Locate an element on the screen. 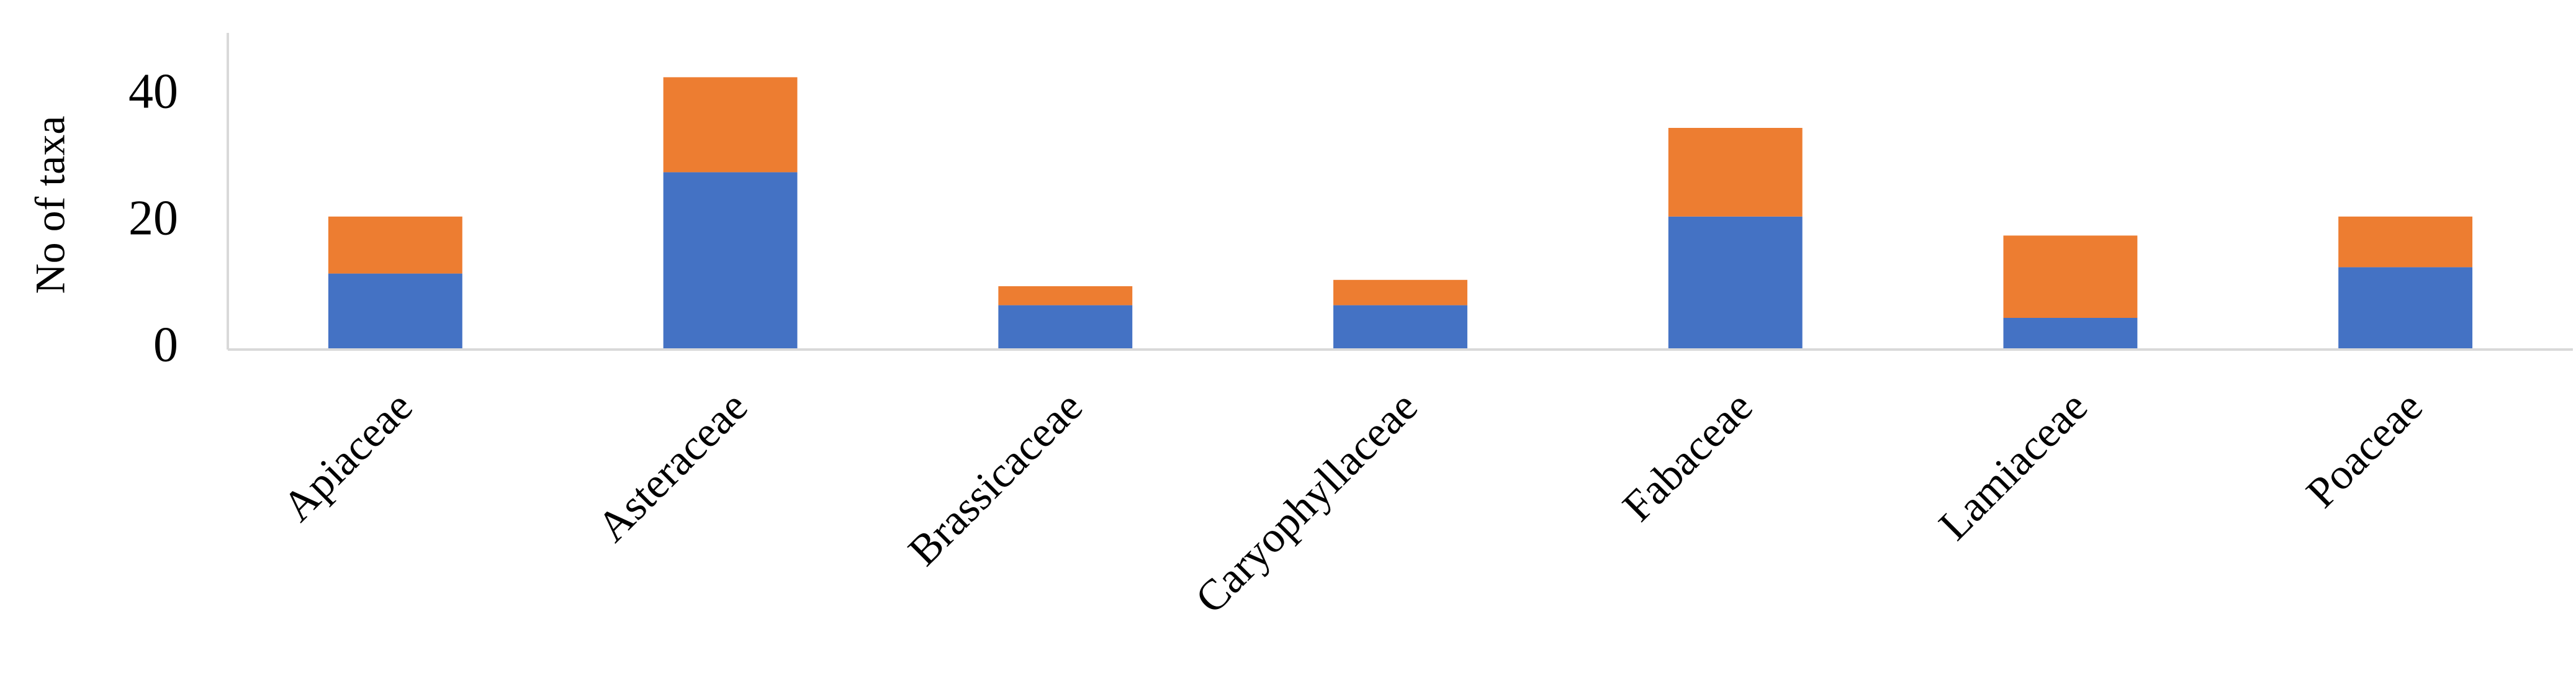 This screenshot has height=673, width=2576. y-axis-title: No of taxa is located at coordinates (50, 204).